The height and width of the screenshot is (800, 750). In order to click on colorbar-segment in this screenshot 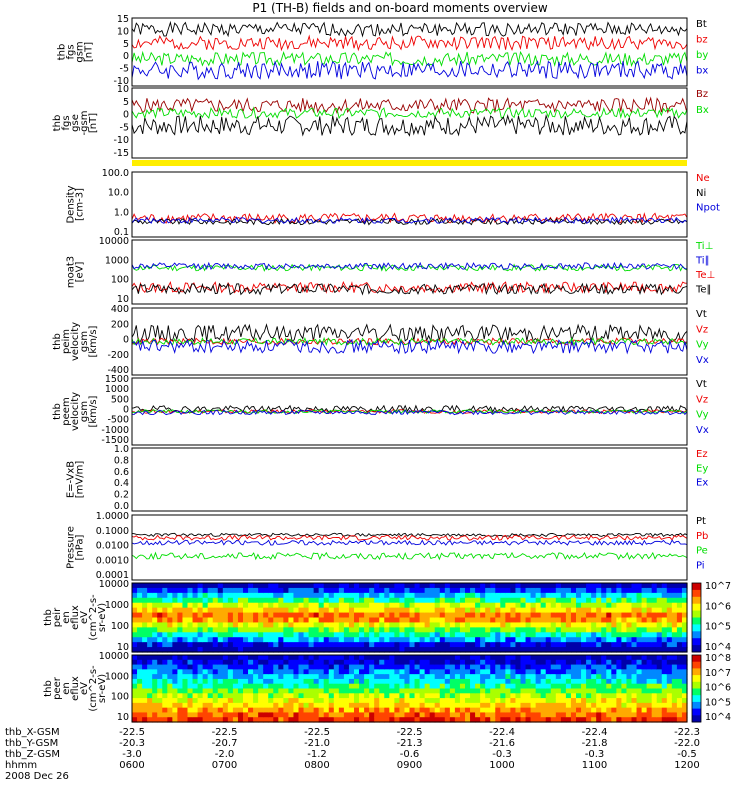, I will do `click(696, 705)`.